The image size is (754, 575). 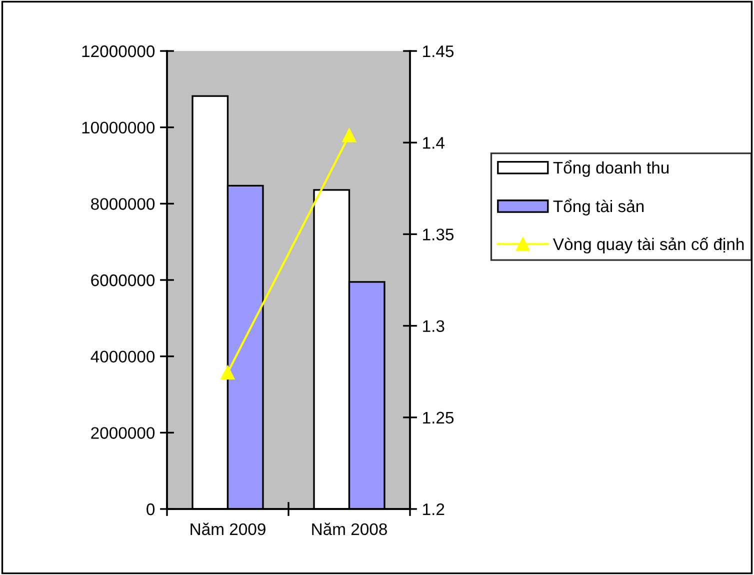 I want to click on legend-label: Vòng quay tài sản cố định, so click(x=648, y=245).